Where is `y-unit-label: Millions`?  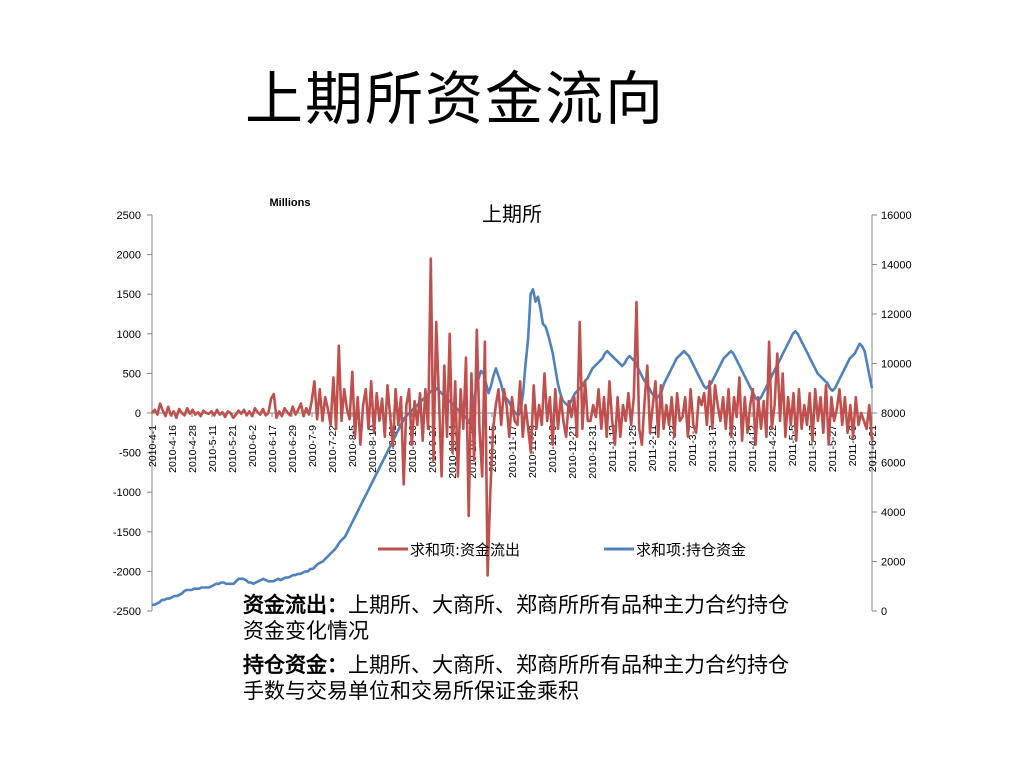 y-unit-label: Millions is located at coordinates (290, 203).